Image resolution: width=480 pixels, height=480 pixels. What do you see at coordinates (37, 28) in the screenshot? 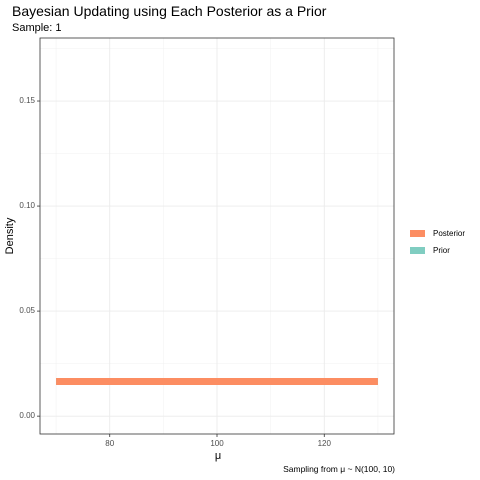
I see `chart-subtitle: Sample: 1` at bounding box center [37, 28].